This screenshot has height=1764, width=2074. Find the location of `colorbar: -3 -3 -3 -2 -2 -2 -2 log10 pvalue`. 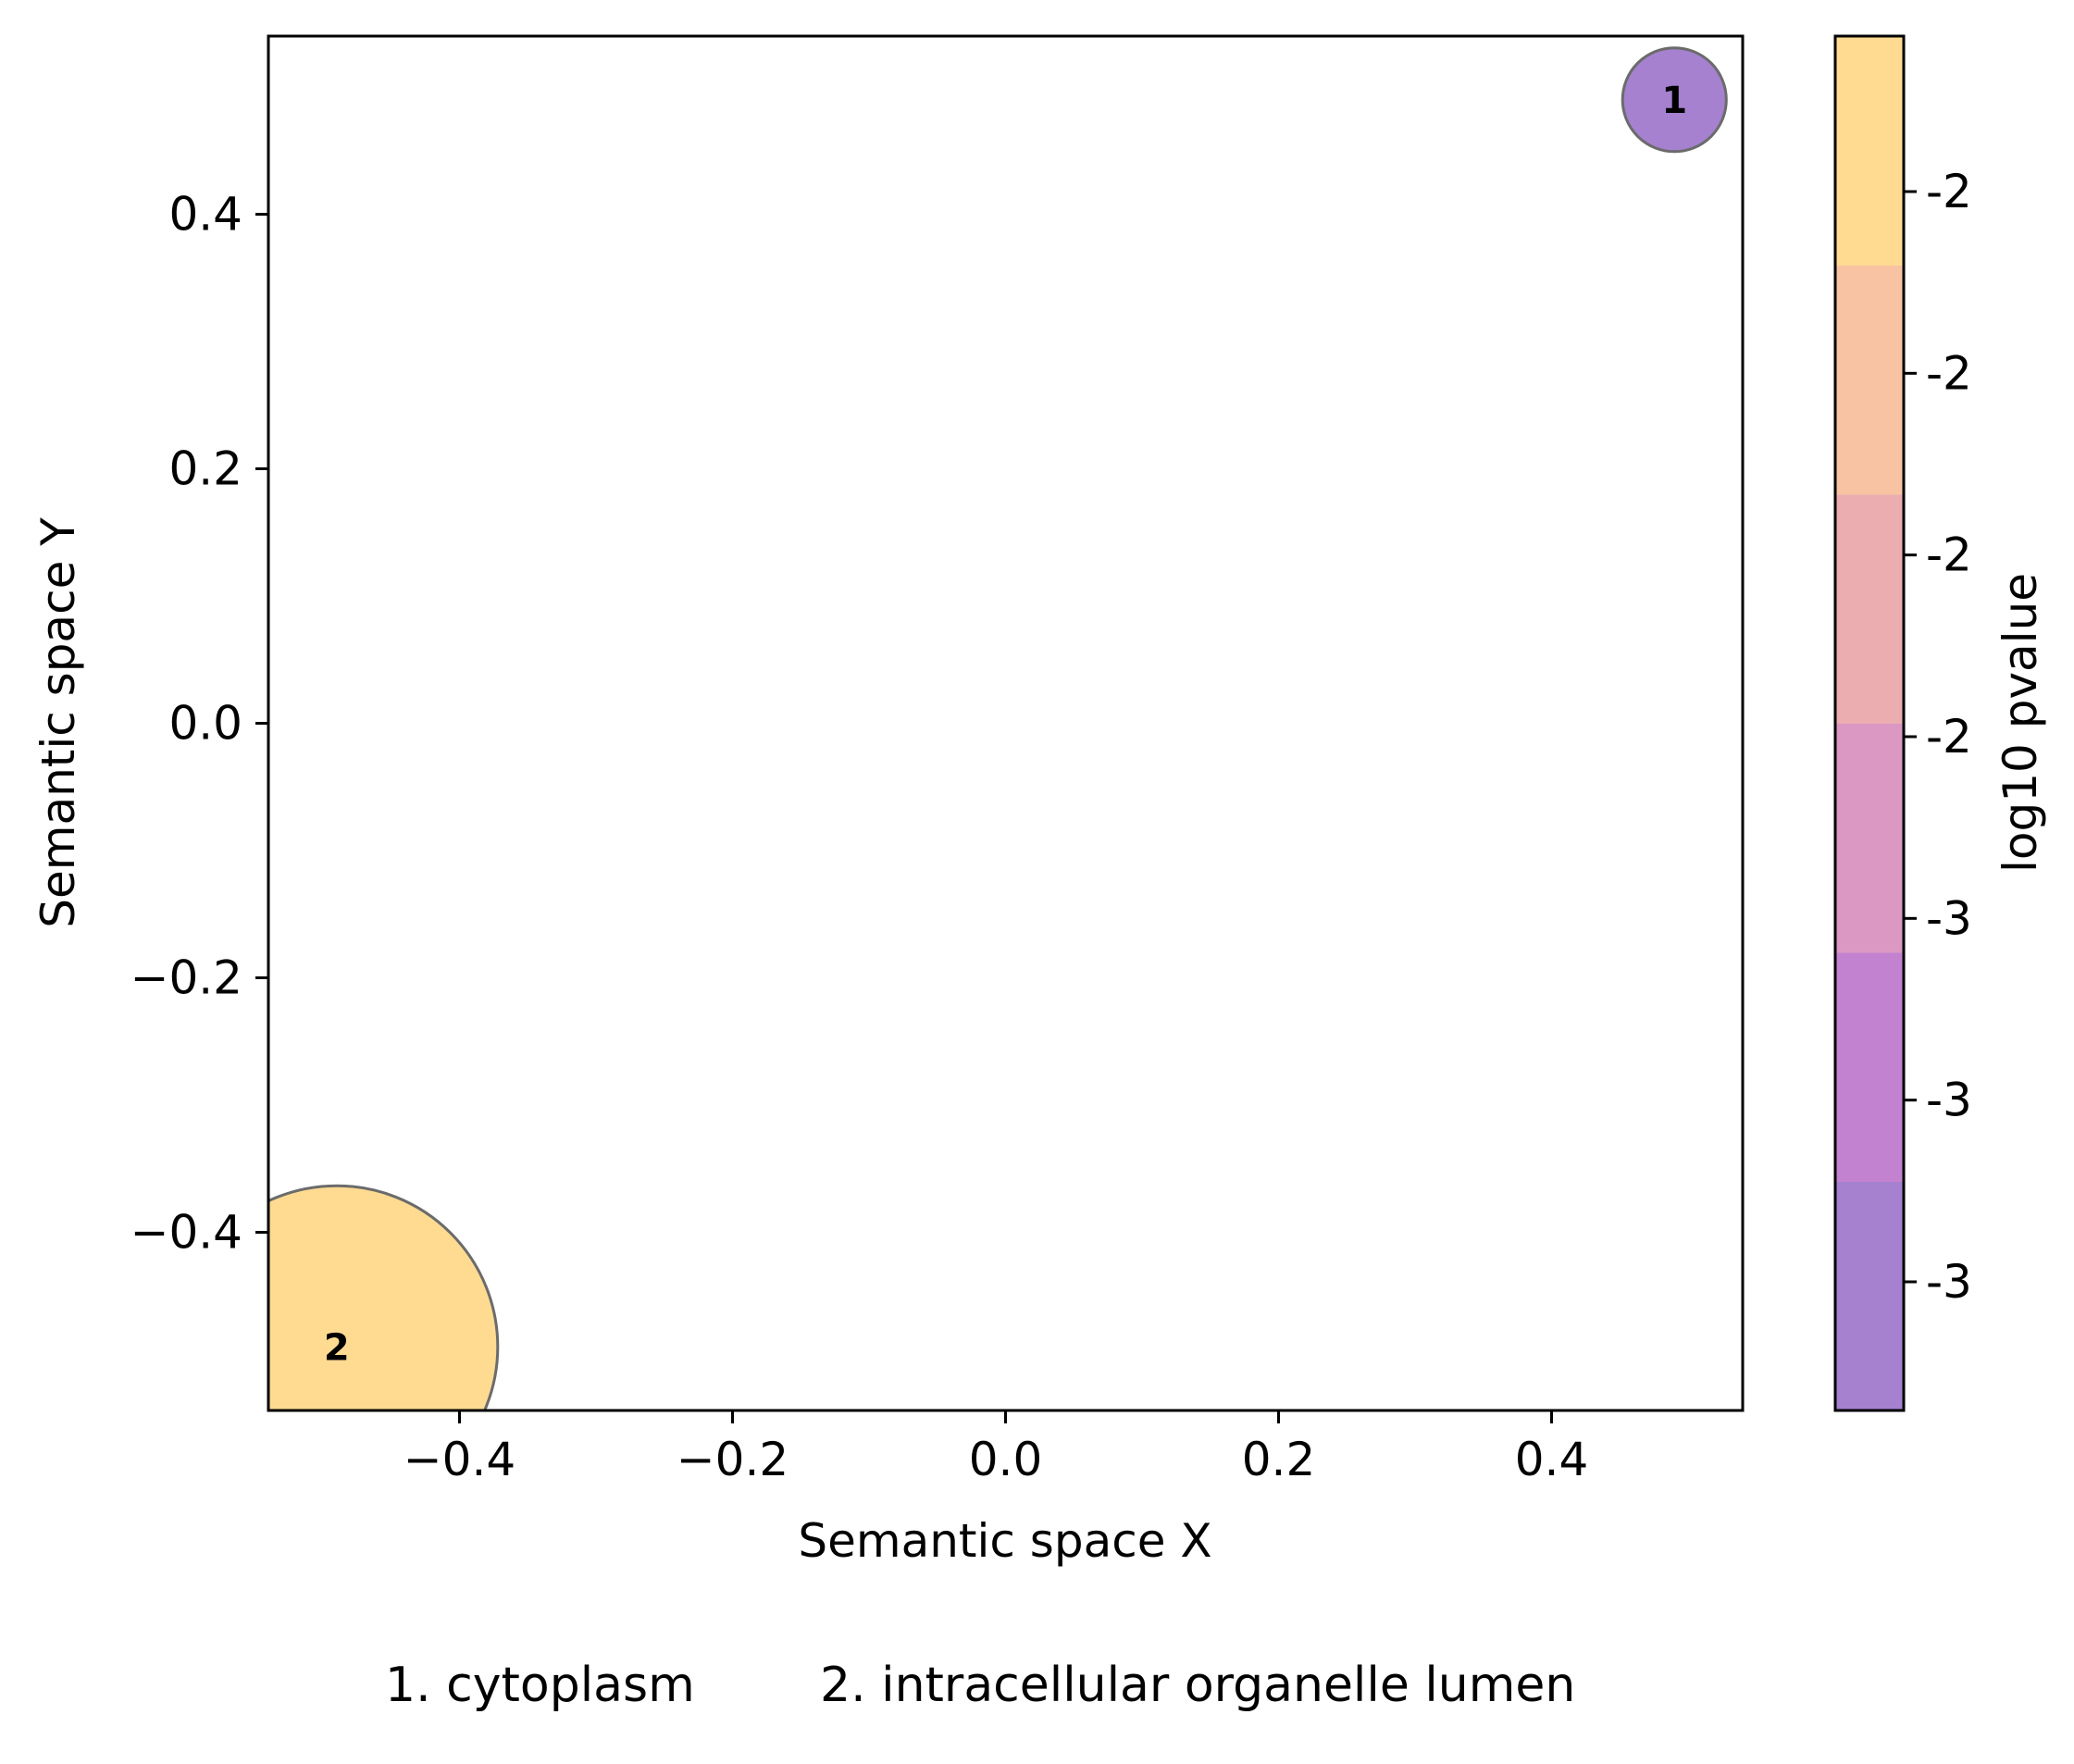

colorbar: -3 -3 -3 -2 -2 -2 -2 log10 pvalue is located at coordinates (1940, 723).